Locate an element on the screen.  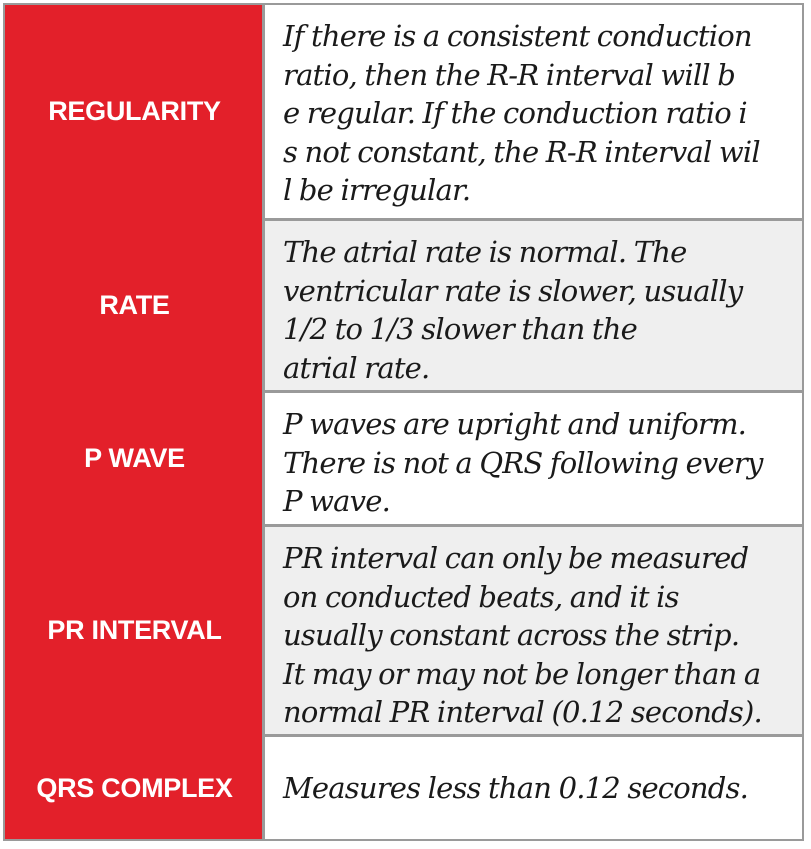
row-text-regularity-line-4: s not constant, the R-R interval wil is located at coordinates (522, 151).